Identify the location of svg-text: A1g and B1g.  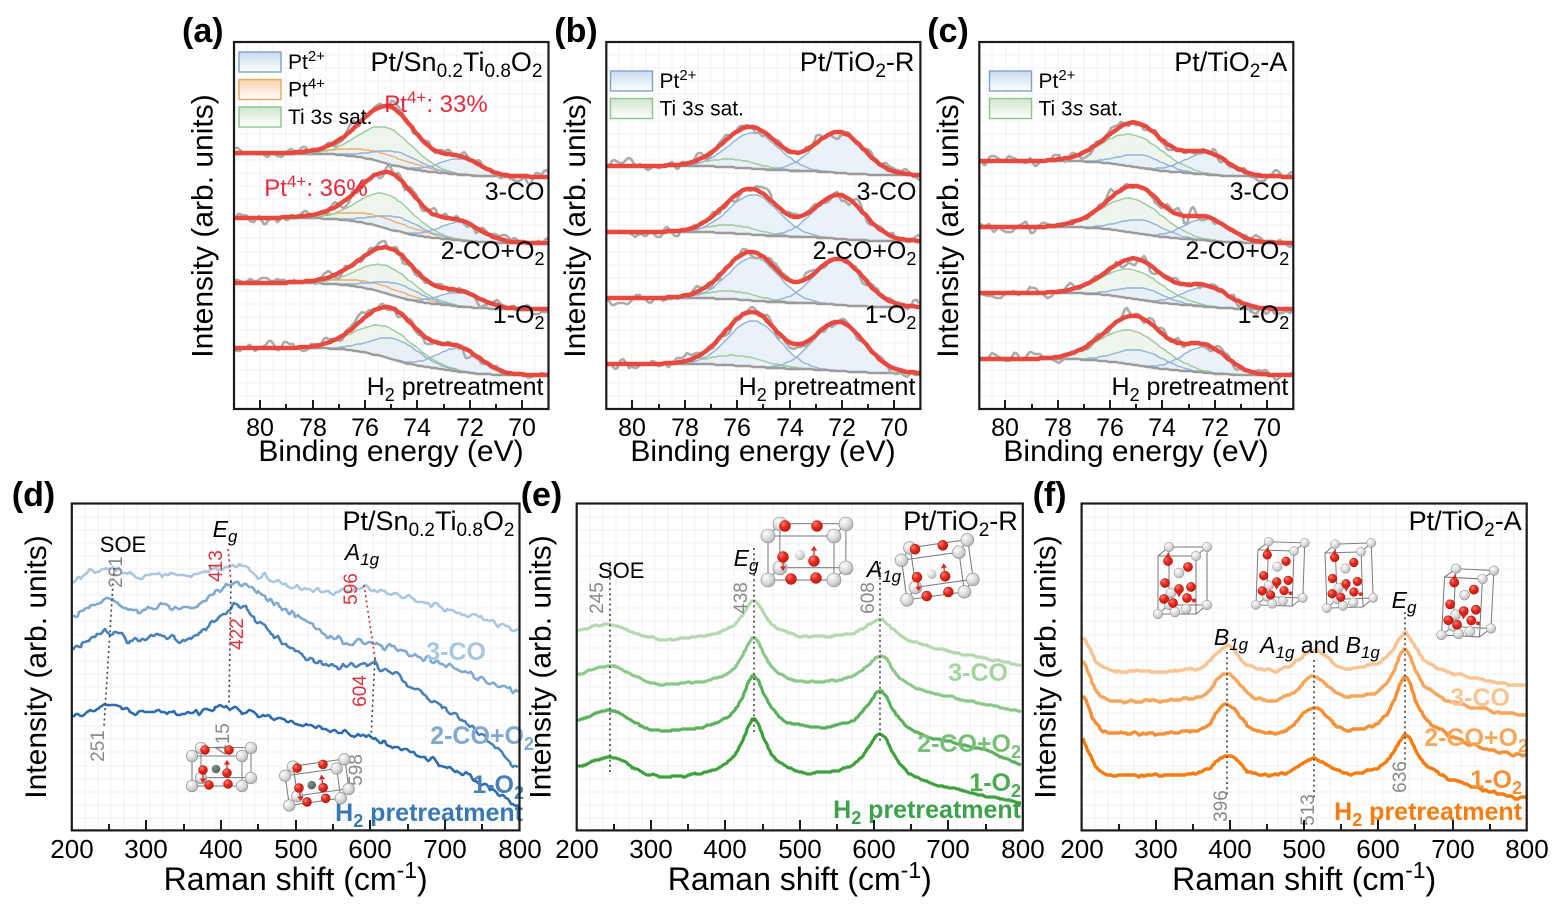
(1319, 647).